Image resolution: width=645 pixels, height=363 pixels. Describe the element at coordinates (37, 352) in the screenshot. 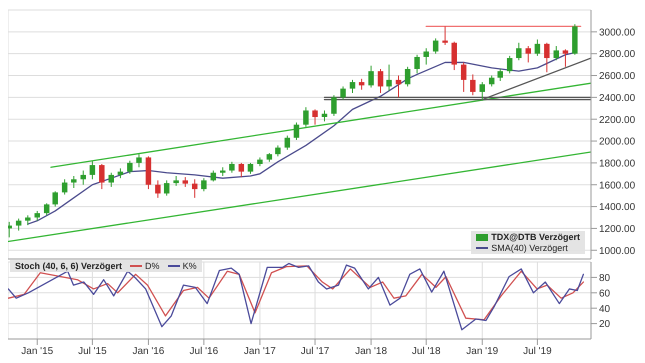

I see `x-tick-label: Jan '15` at that location.